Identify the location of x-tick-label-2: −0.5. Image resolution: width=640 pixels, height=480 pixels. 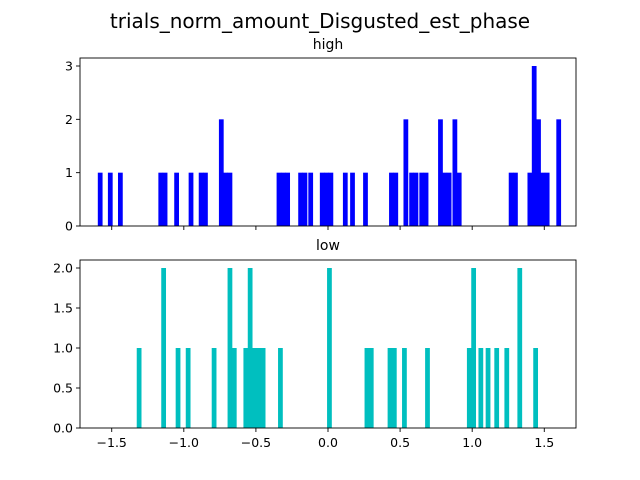
(256, 442).